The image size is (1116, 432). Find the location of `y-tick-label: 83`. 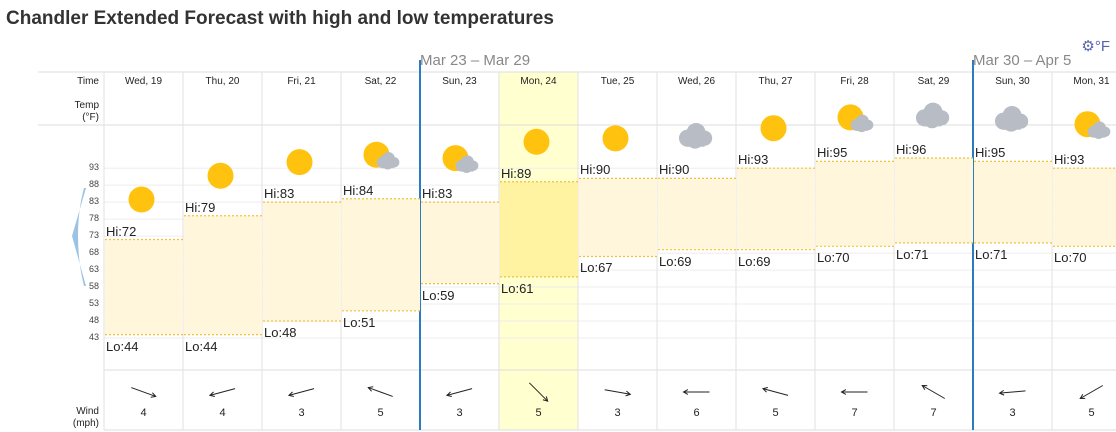

y-tick-label: 83 is located at coordinates (93, 201).